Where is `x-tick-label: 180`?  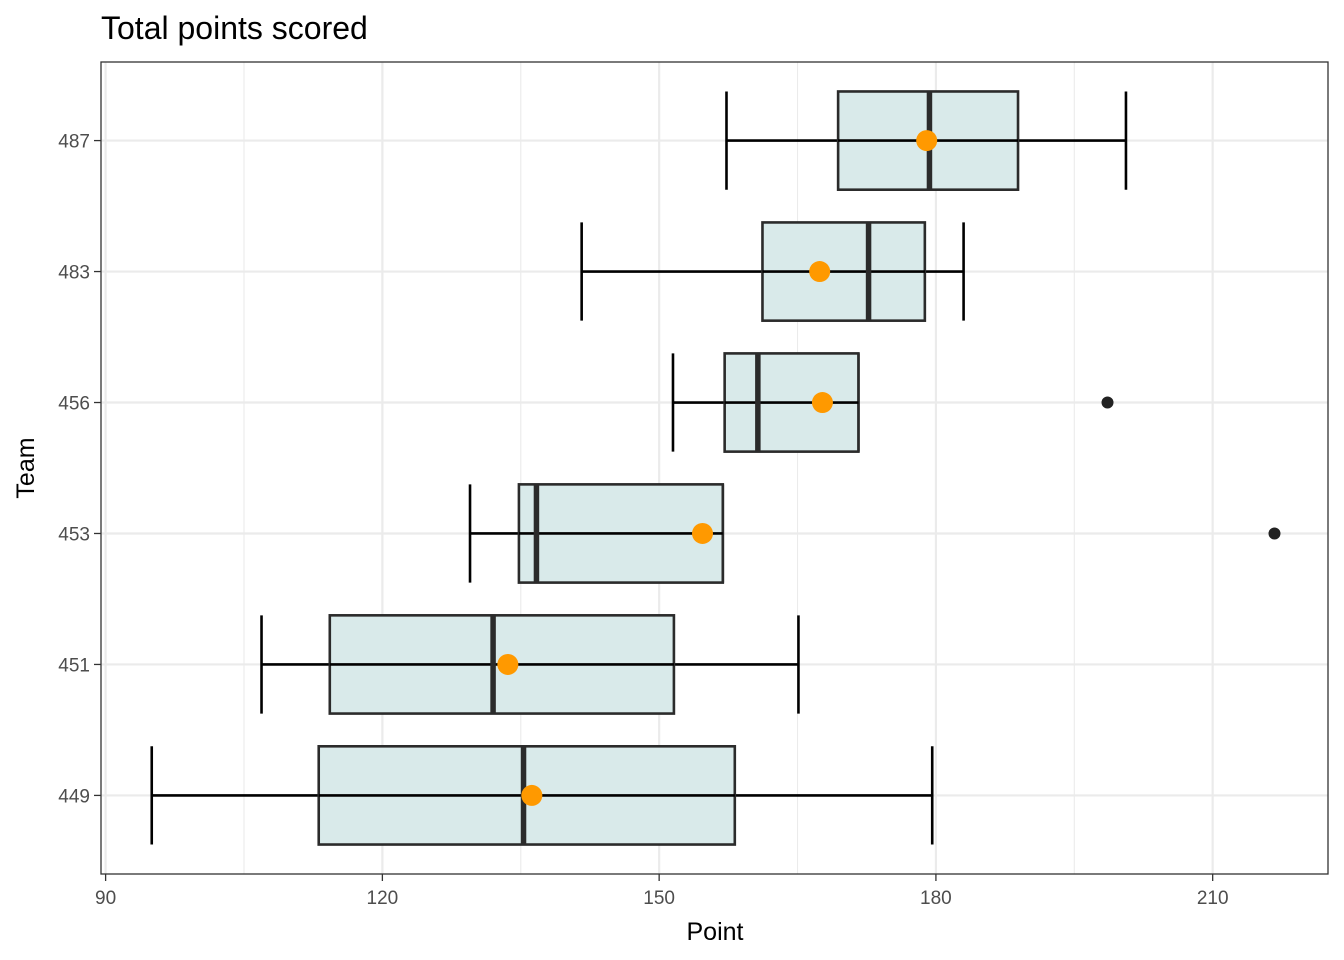
x-tick-label: 180 is located at coordinates (936, 898).